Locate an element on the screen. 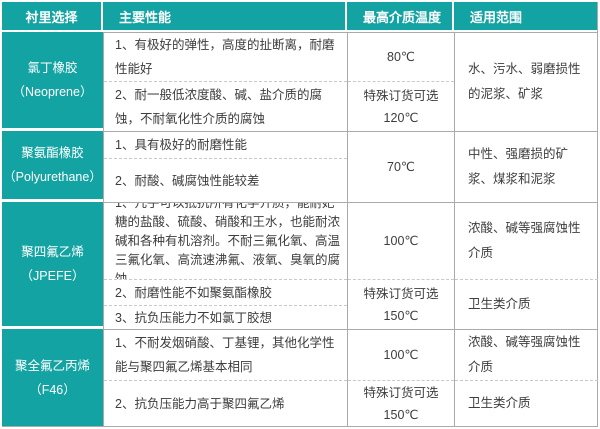 The image size is (600, 429). table-header-row: 衬里选择 主要性能 最高介质温度 适用范围 is located at coordinates (299, 17).